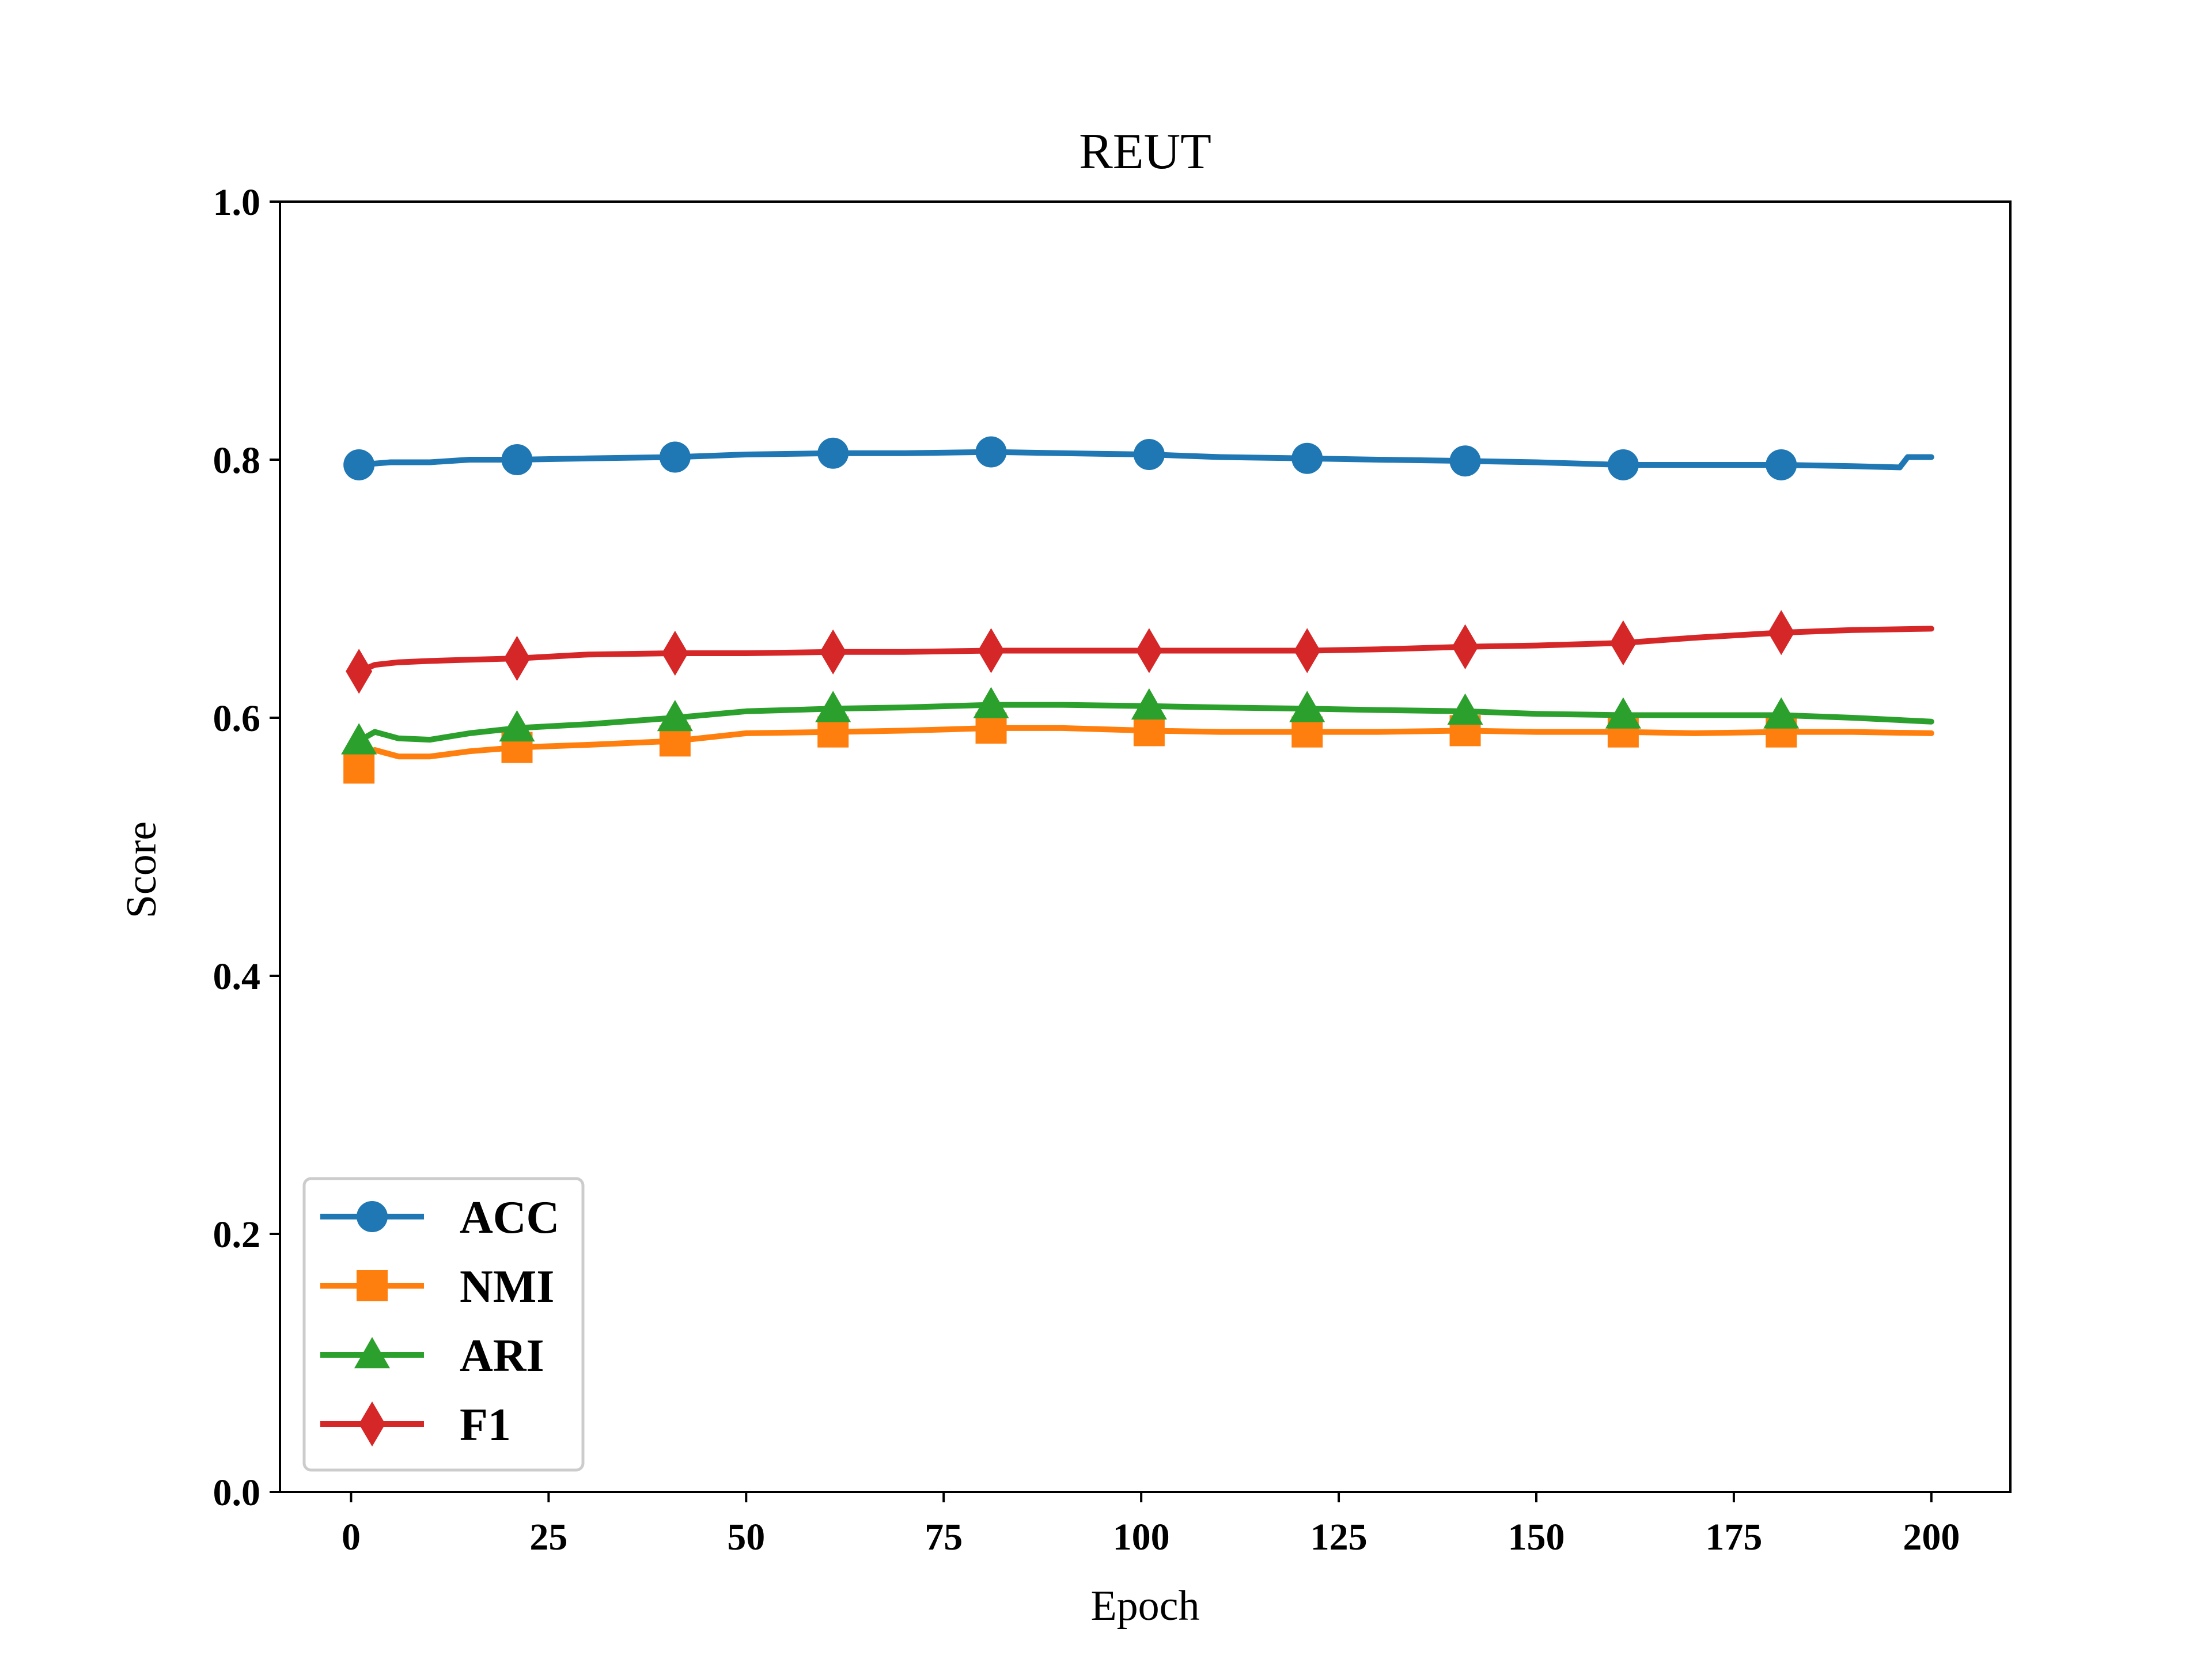  Describe the element at coordinates (1931, 1537) in the screenshot. I see `x-tick-label: 200` at that location.